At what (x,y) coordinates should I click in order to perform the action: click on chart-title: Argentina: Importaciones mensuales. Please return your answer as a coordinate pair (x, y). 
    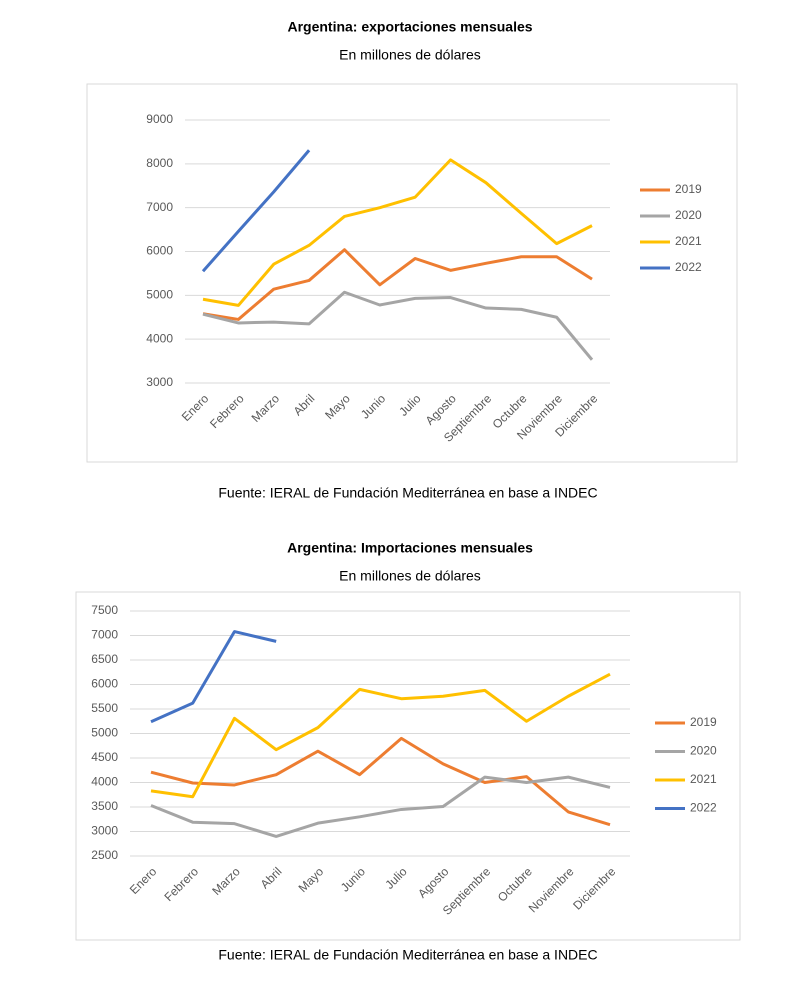
    Looking at the image, I should click on (410, 548).